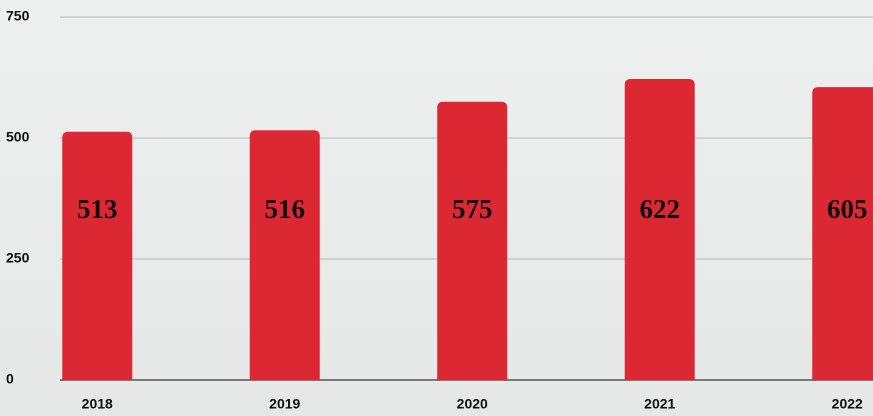 This screenshot has width=873, height=416. I want to click on x-tick-label: 2019, so click(284, 404).